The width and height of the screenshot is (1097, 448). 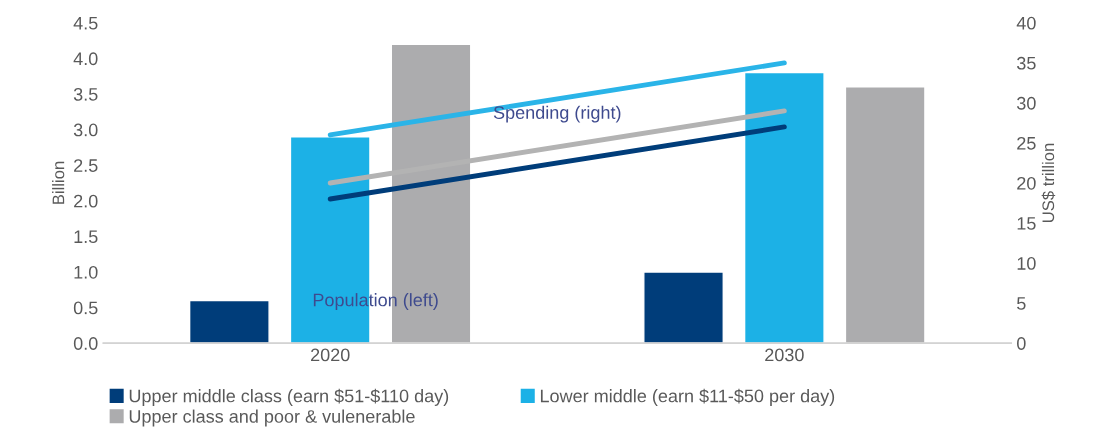 I want to click on legend-label: Upper middle class (earn $51-$110 day), so click(x=289, y=397).